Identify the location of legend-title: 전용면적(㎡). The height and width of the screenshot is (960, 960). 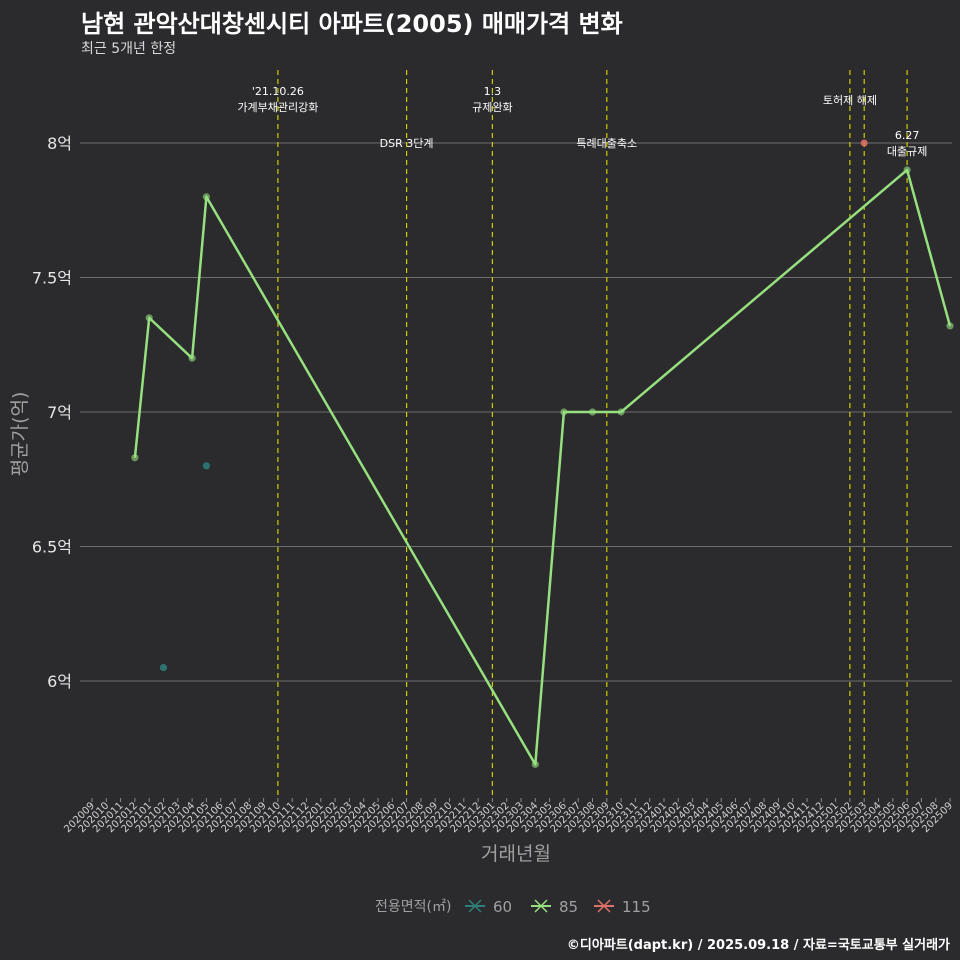
(413, 907).